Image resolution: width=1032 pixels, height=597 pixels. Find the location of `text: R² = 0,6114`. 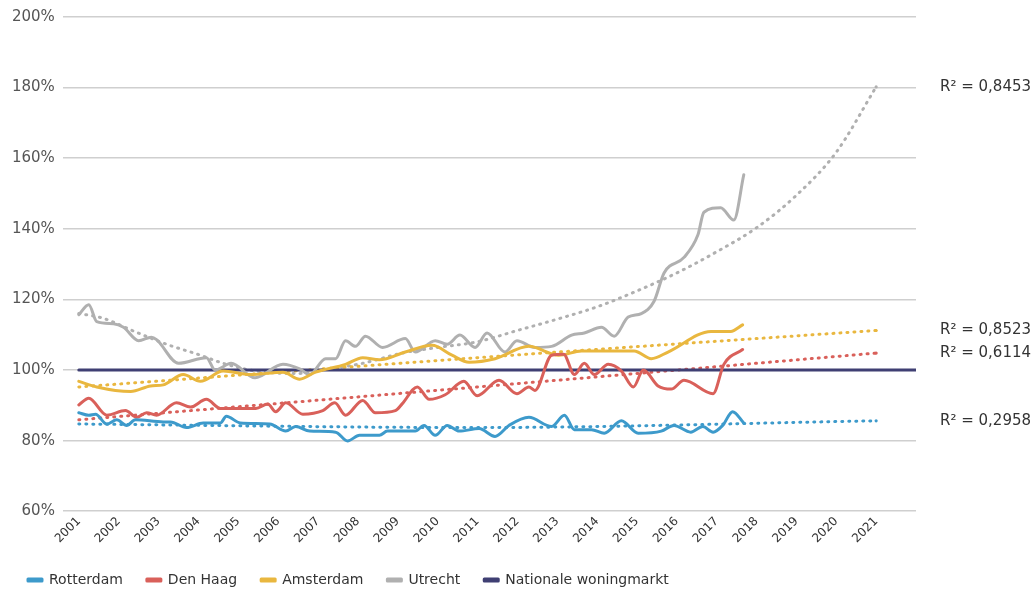

text: R² = 0,6114 is located at coordinates (986, 351).